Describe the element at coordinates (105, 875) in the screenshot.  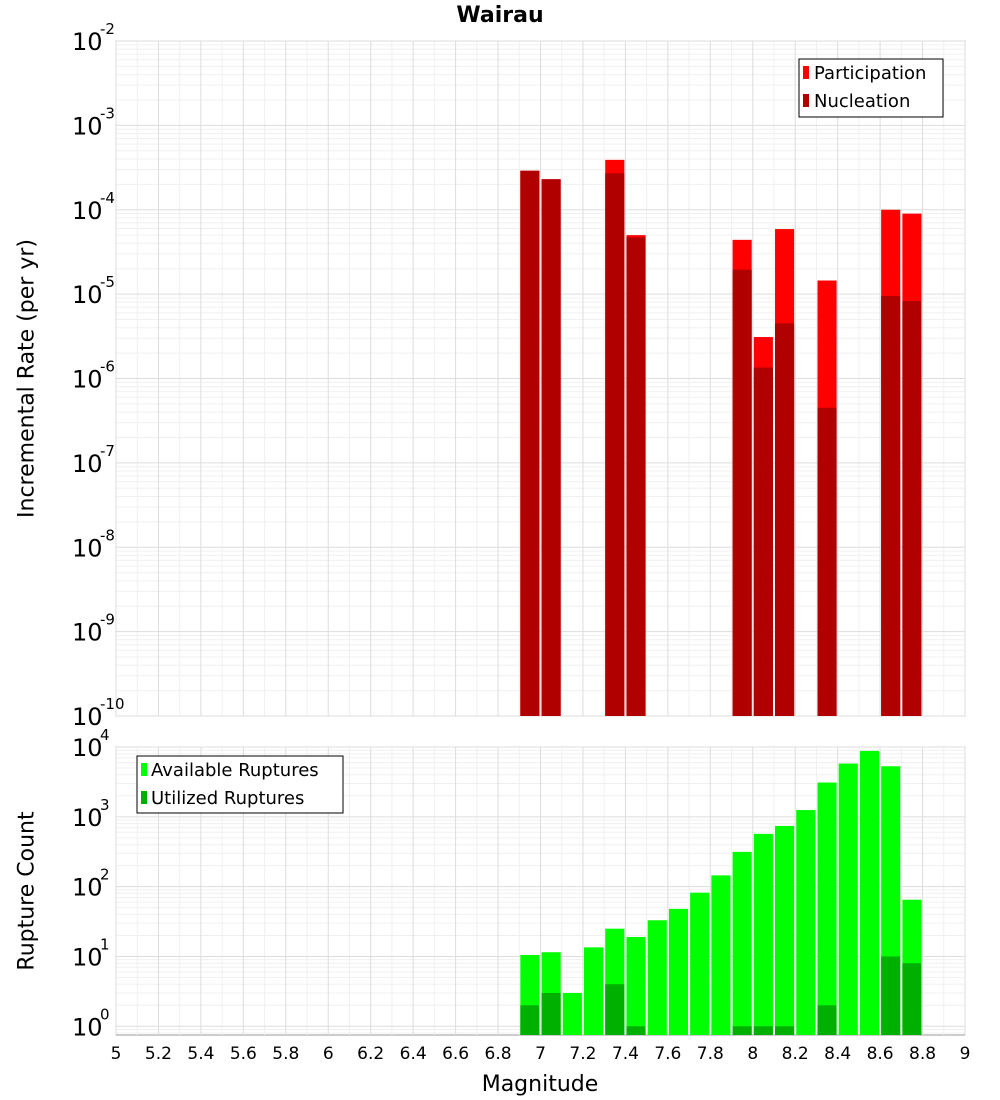
I see `y-tick-exponent: 2` at that location.